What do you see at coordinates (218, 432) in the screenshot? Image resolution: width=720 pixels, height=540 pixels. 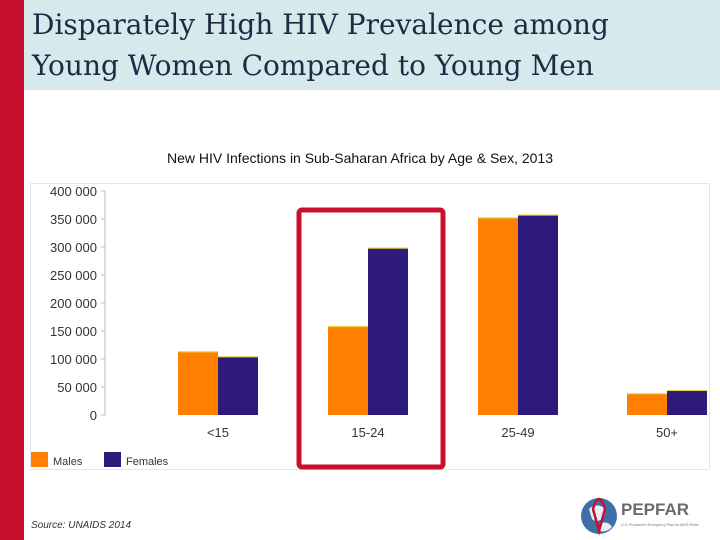 I see `x-tick-label: <15` at bounding box center [218, 432].